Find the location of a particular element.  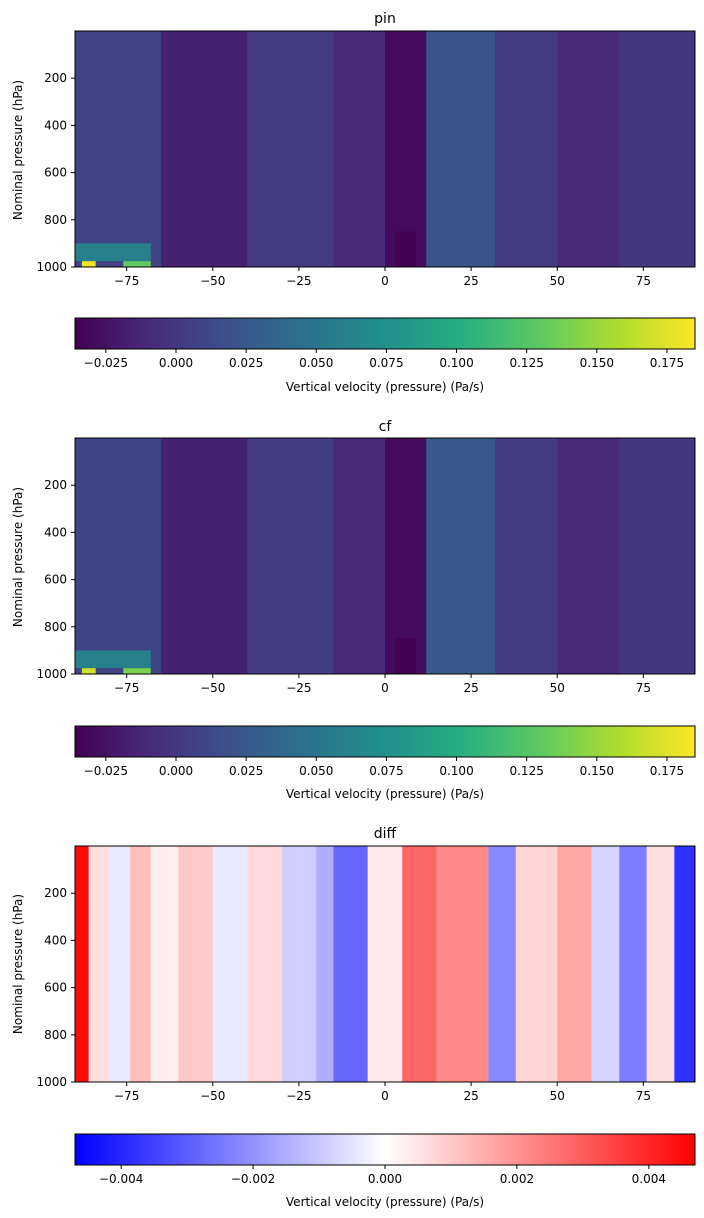

colorbar-tick-label: 0.150 is located at coordinates (597, 771).